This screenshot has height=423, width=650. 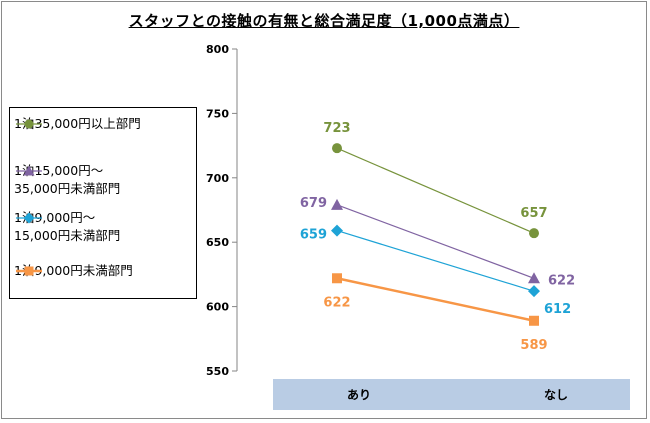 I want to click on legend-item: 1泊15,000円～ 35,000円未満部門, so click(x=67, y=180).